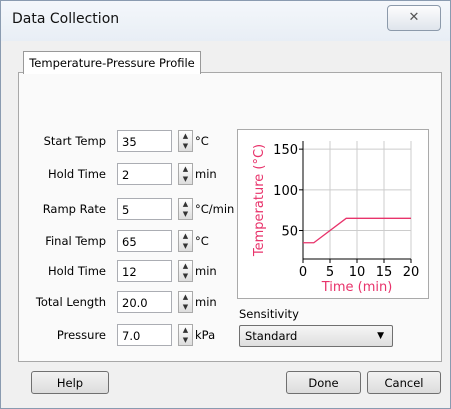 This screenshot has width=451, height=409. I want to click on field-label: Total Length, so click(70, 302).